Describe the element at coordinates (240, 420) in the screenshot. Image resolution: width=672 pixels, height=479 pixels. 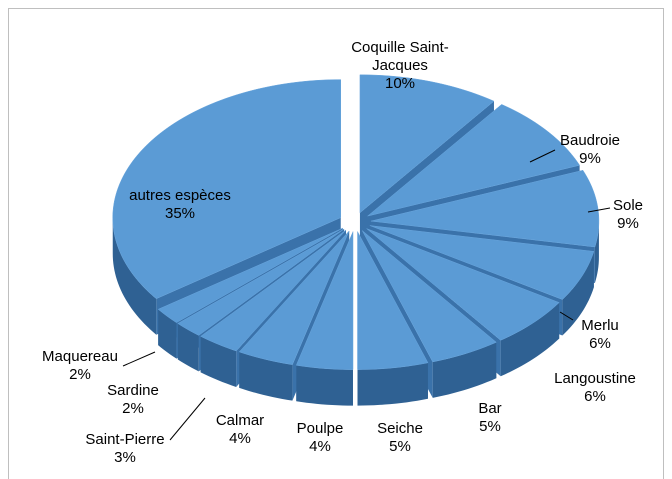
I see `label-name: Calmar` at that location.